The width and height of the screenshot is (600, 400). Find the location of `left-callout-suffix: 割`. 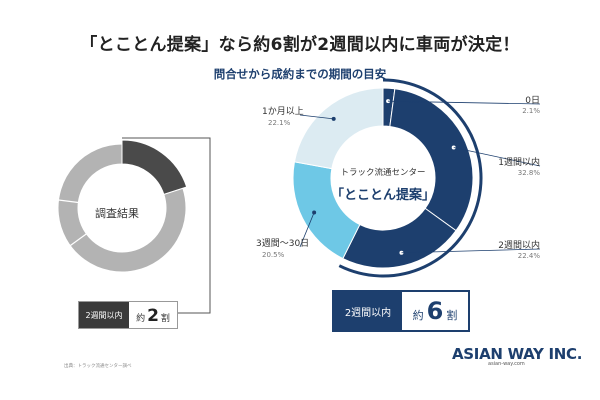

left-callout-suffix: 割 is located at coordinates (165, 319).